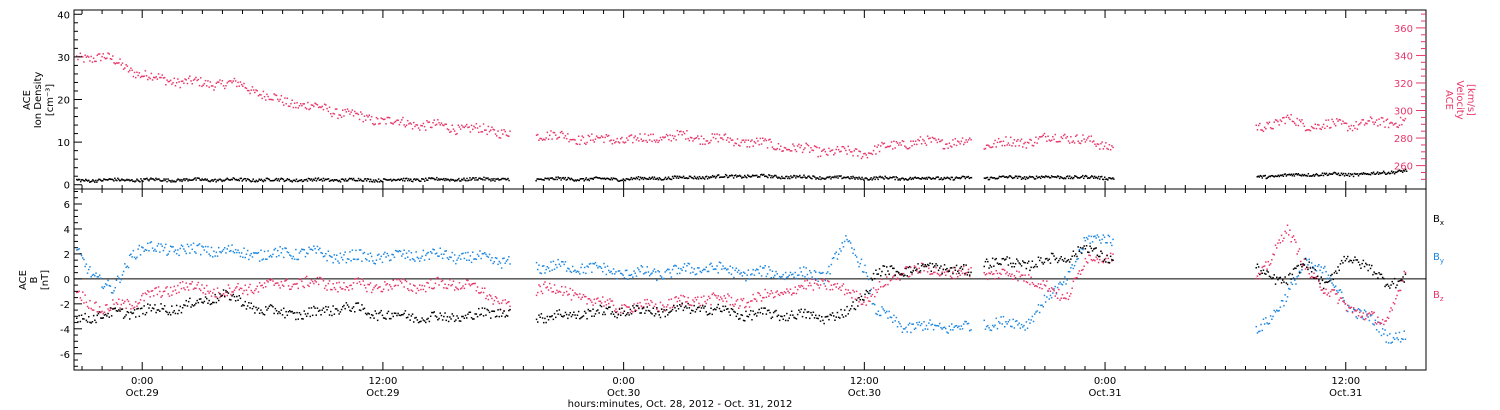 The height and width of the screenshot is (410, 1500). What do you see at coordinates (67, 186) in the screenshot?
I see `y-tick-label: 0` at bounding box center [67, 186].